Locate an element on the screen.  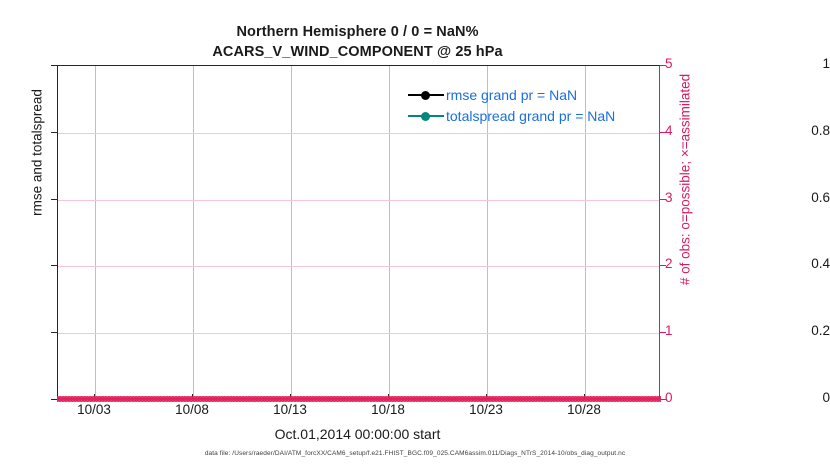
y2-axis-label-0: 0 is located at coordinates (669, 397).